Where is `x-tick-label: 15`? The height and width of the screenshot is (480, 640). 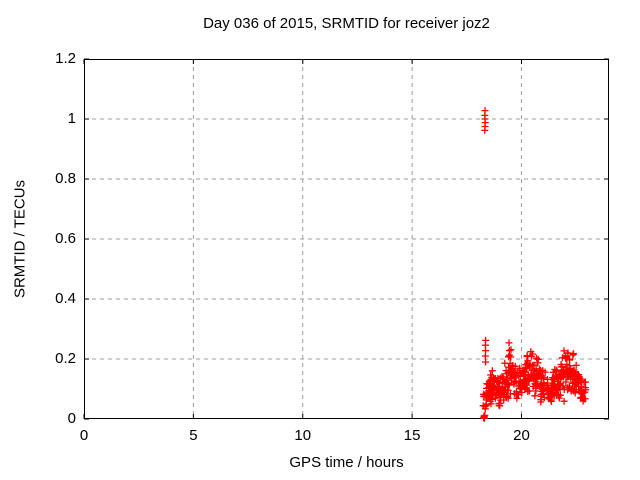 x-tick-label: 15 is located at coordinates (412, 435).